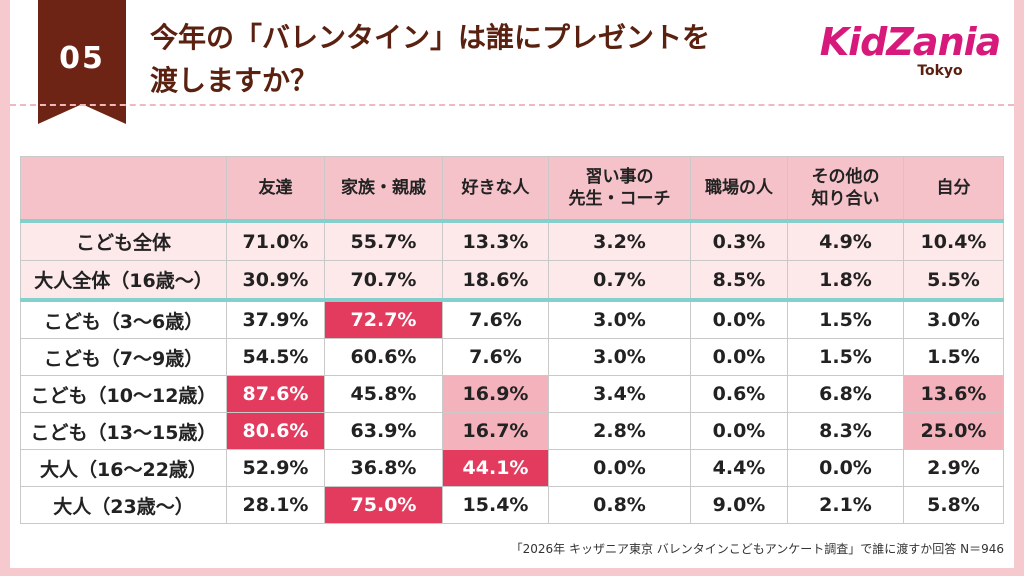 This screenshot has height=576, width=1024. What do you see at coordinates (383, 394) in the screenshot?
I see `value-cell: 45.8%` at bounding box center [383, 394].